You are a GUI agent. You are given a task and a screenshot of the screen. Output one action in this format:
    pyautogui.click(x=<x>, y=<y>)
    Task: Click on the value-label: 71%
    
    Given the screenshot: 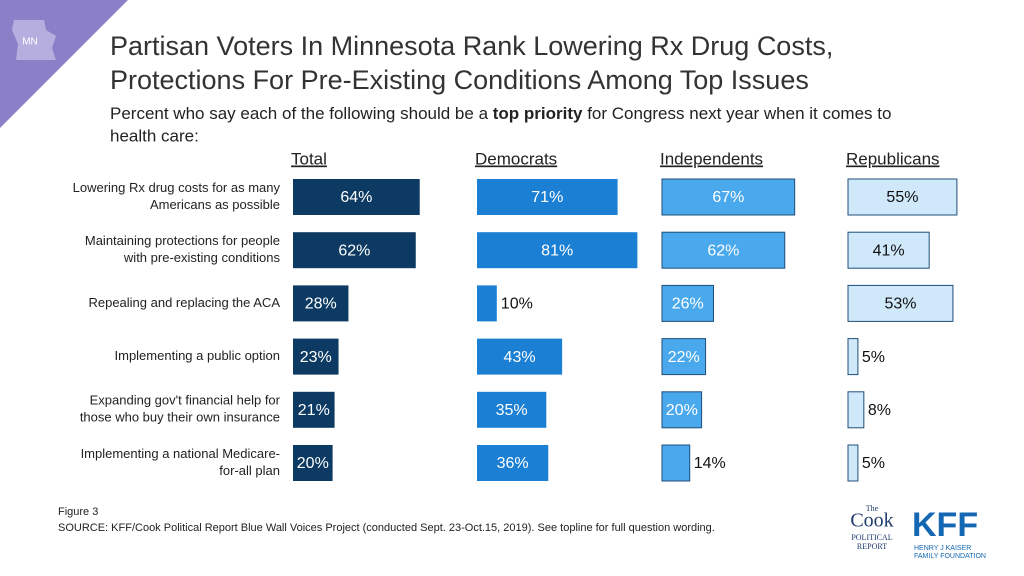 What is the action you would take?
    pyautogui.click(x=547, y=197)
    